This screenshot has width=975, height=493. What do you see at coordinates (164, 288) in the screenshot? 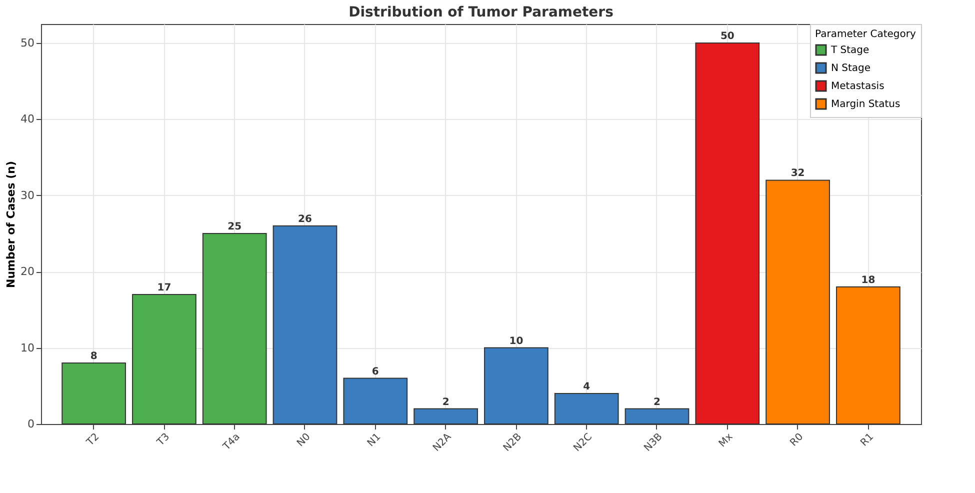
I see `data-label: 17` at bounding box center [164, 288].